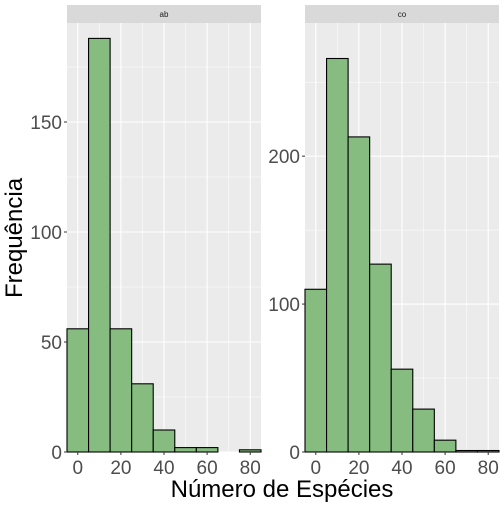 The height and width of the screenshot is (509, 504). Describe the element at coordinates (51, 343) in the screenshot. I see `y-tick-label: 50` at that location.